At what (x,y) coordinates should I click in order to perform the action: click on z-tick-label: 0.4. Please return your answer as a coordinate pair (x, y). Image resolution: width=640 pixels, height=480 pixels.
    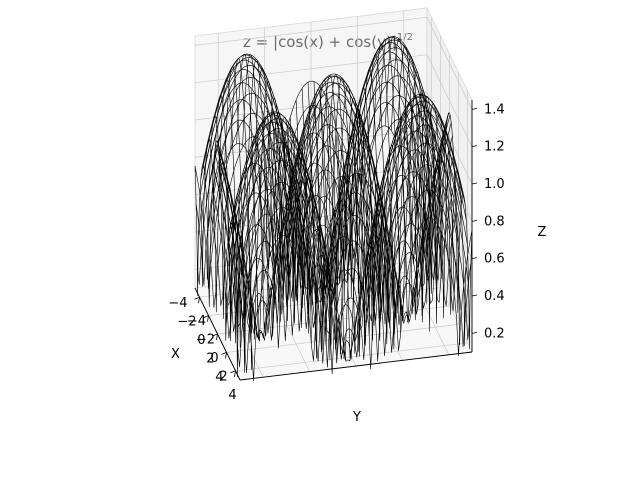
    Looking at the image, I should click on (494, 296).